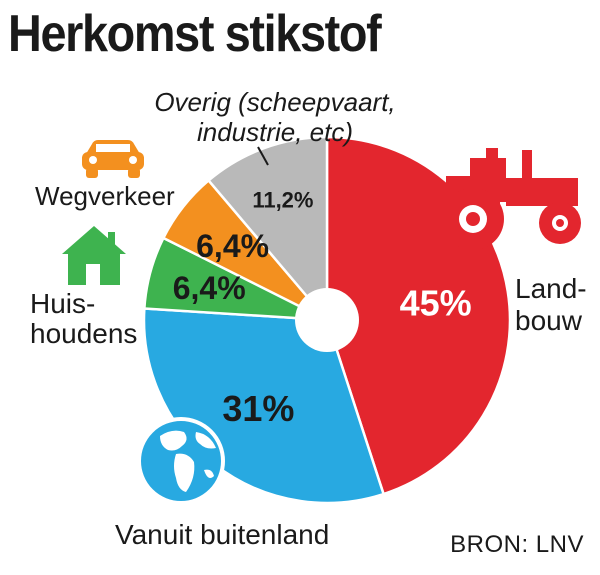 The image size is (600, 575). Describe the element at coordinates (548, 320) in the screenshot. I see `label-landbouw-line2: bouw` at that location.